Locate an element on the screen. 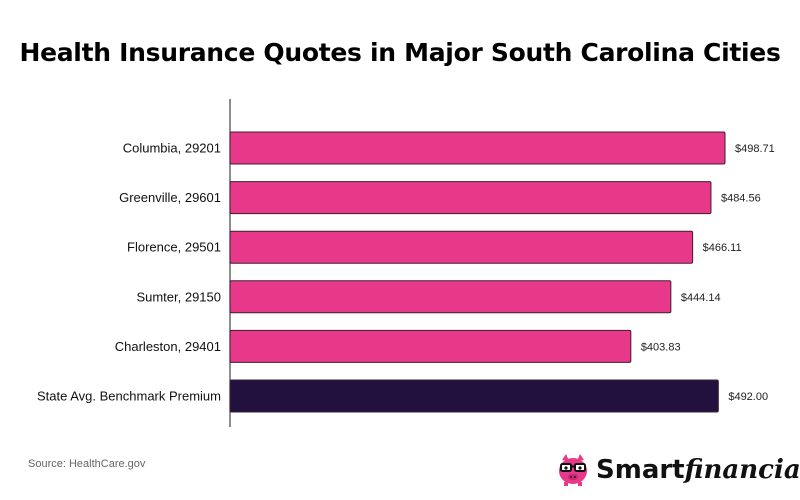 This screenshot has height=500, width=800. piggy-bank-with-glasses-icon is located at coordinates (573, 469).